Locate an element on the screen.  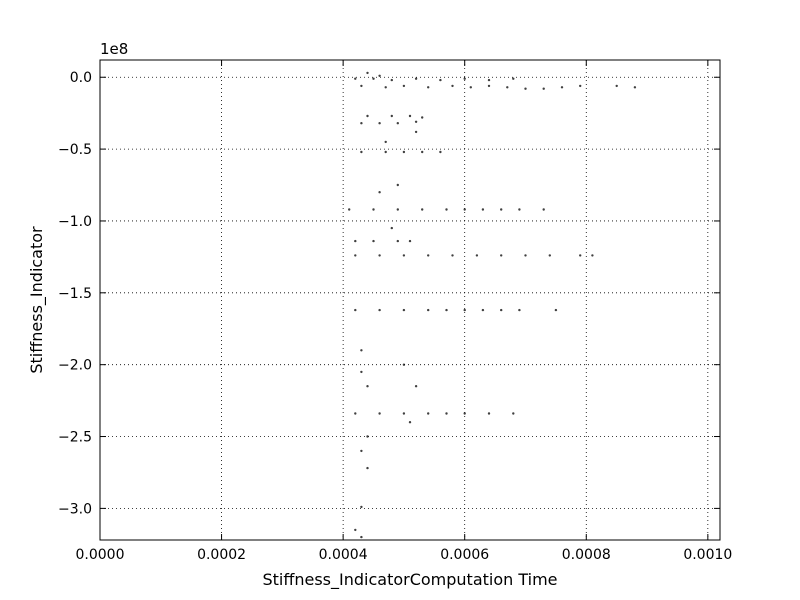
y-axis-title: Stiffness_Indicator is located at coordinates (37, 300).